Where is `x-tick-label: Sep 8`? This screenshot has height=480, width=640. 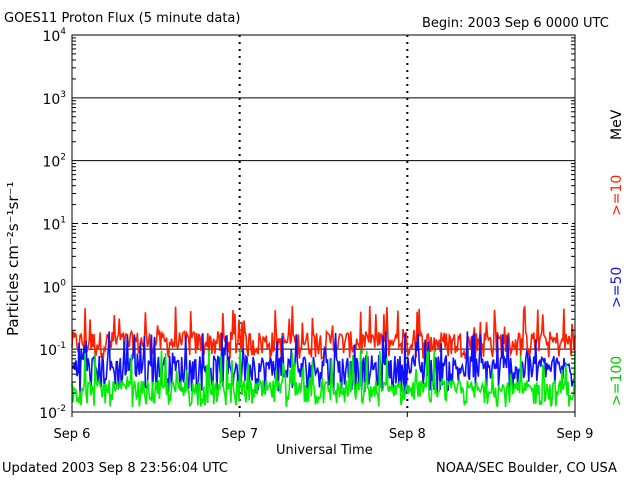
x-tick-label: Sep 8 is located at coordinates (407, 434).